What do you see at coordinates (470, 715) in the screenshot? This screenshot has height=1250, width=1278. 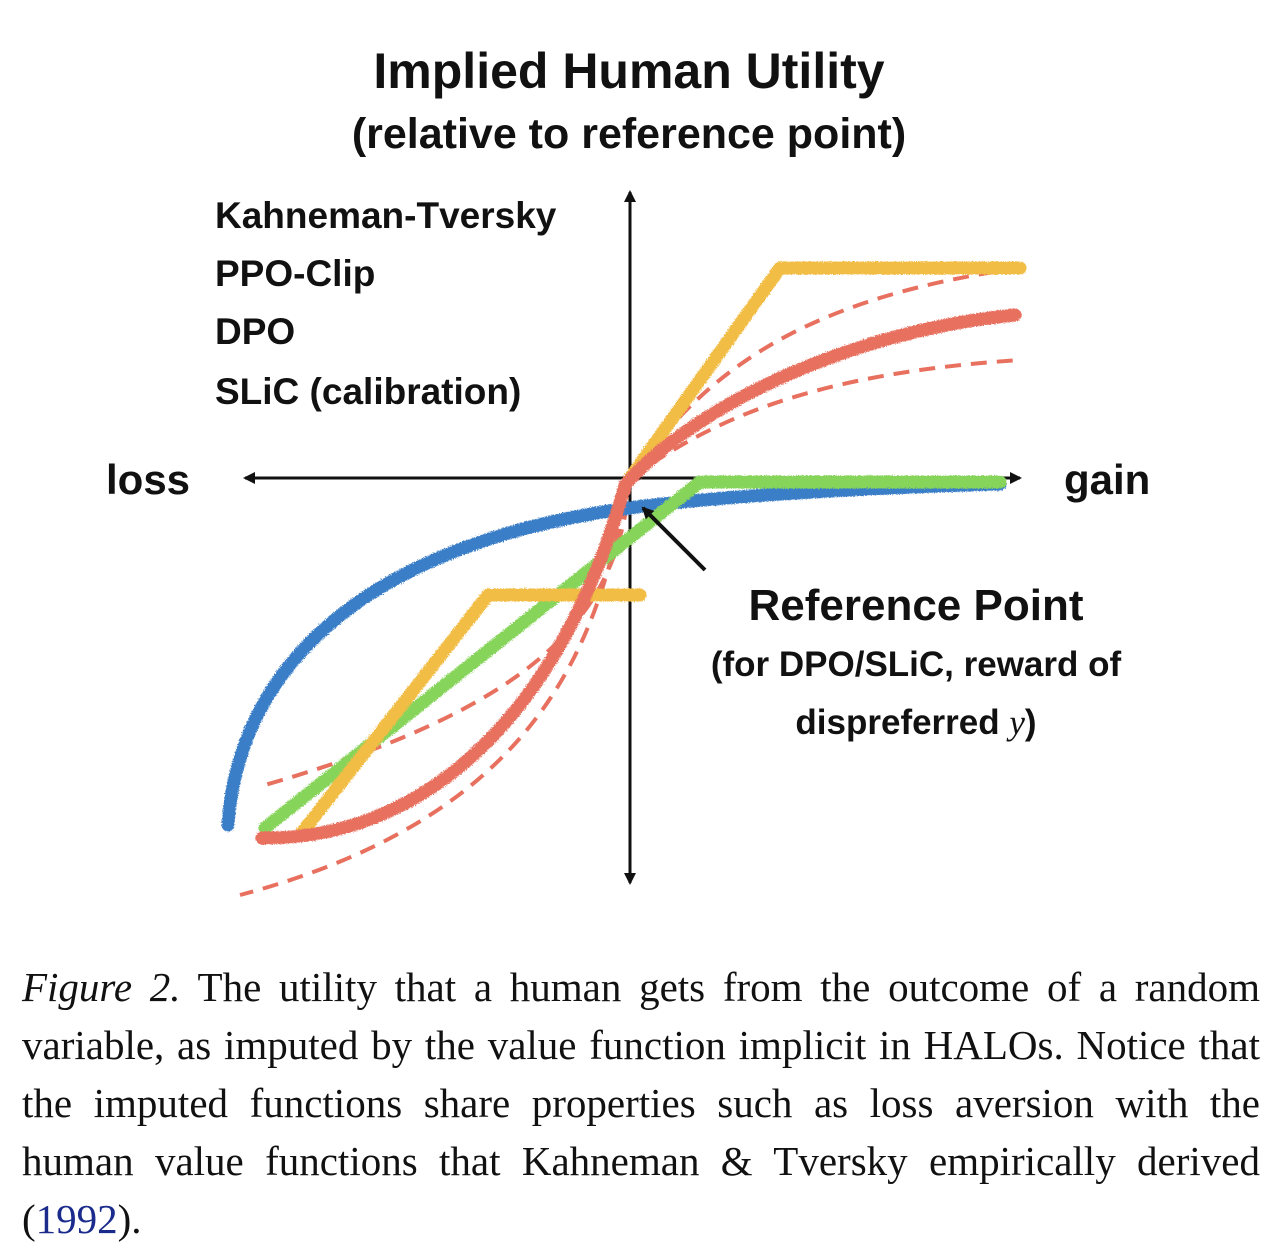 I see `ppo-curve-lower` at bounding box center [470, 715].